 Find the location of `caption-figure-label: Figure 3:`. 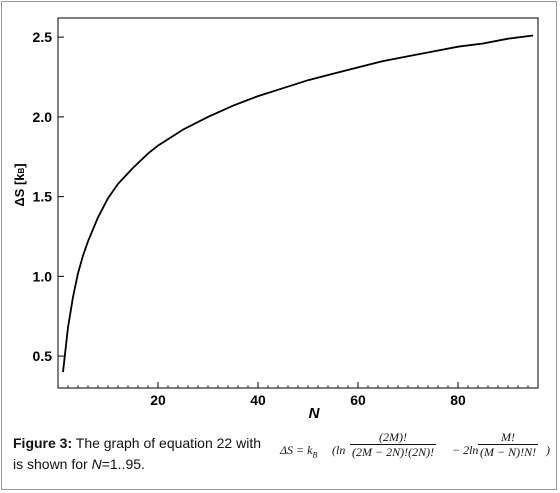

caption-figure-label: Figure 3: is located at coordinates (43, 443).